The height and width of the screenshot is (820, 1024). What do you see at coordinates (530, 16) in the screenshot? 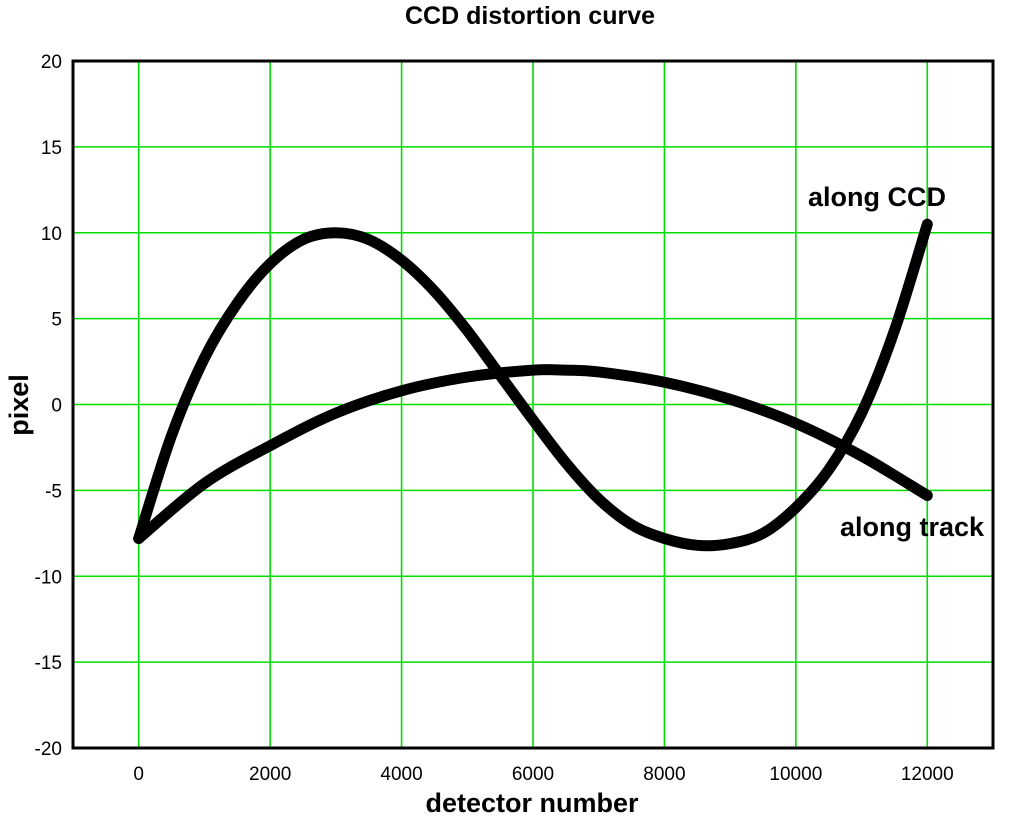
I see `chart-title: CCD distortion curve` at bounding box center [530, 16].